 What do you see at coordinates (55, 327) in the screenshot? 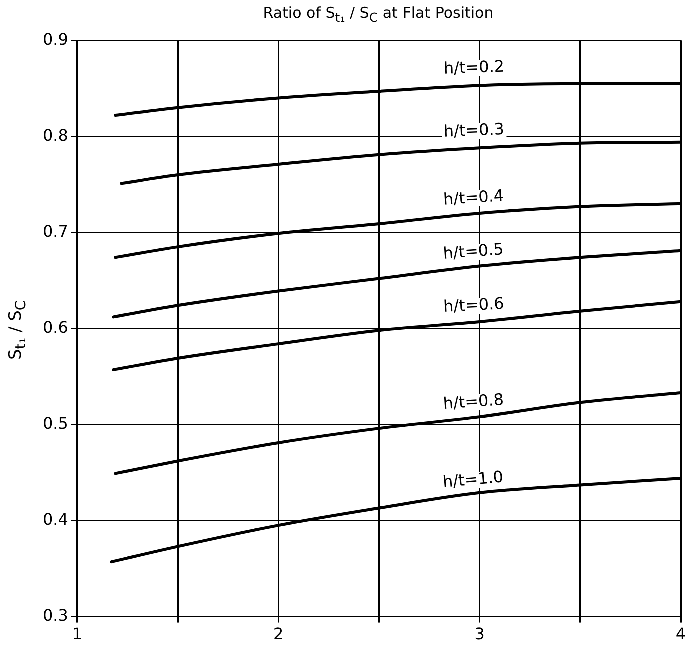
I see `y-tick-label: 0.6` at bounding box center [55, 327].